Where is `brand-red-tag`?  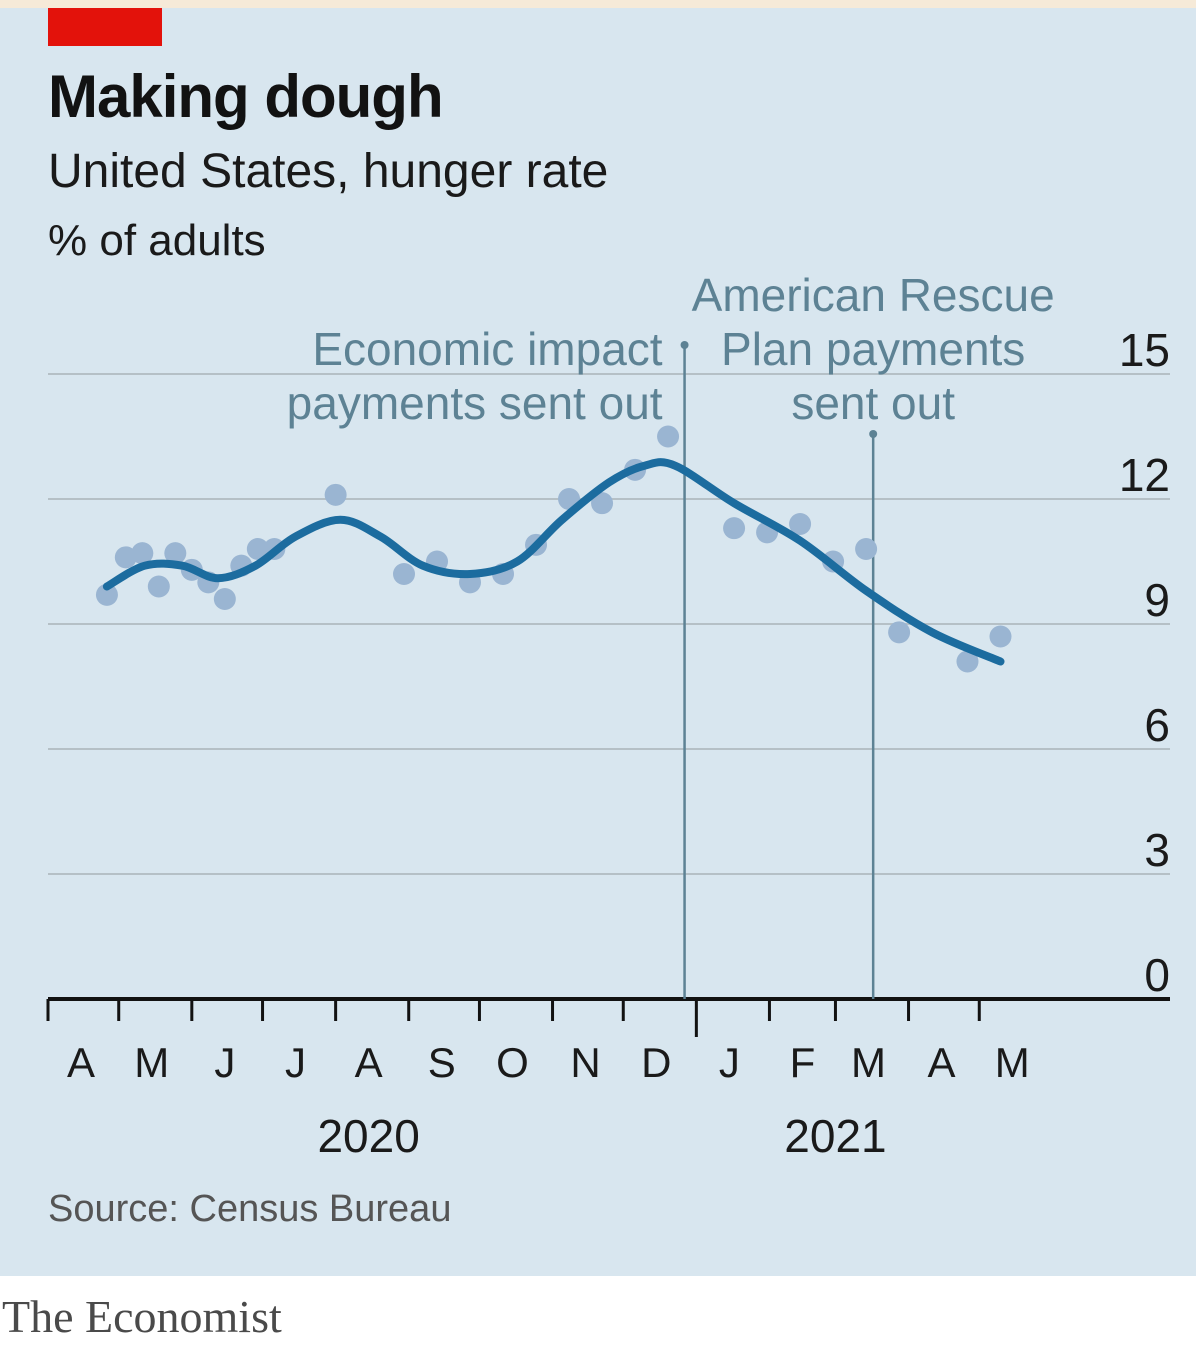 brand-red-tag is located at coordinates (105, 27).